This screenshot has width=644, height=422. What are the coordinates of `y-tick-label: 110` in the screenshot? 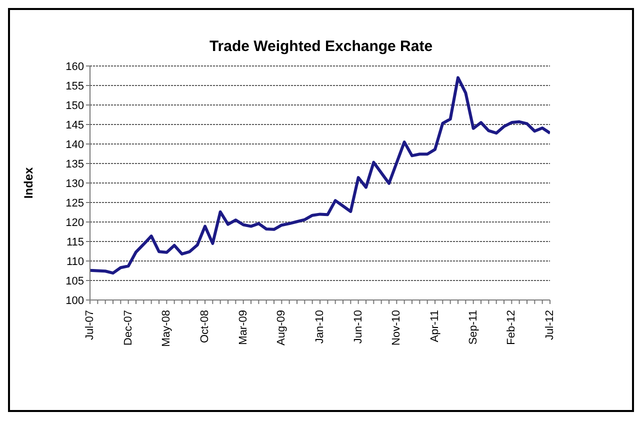 It's located at (75, 262).